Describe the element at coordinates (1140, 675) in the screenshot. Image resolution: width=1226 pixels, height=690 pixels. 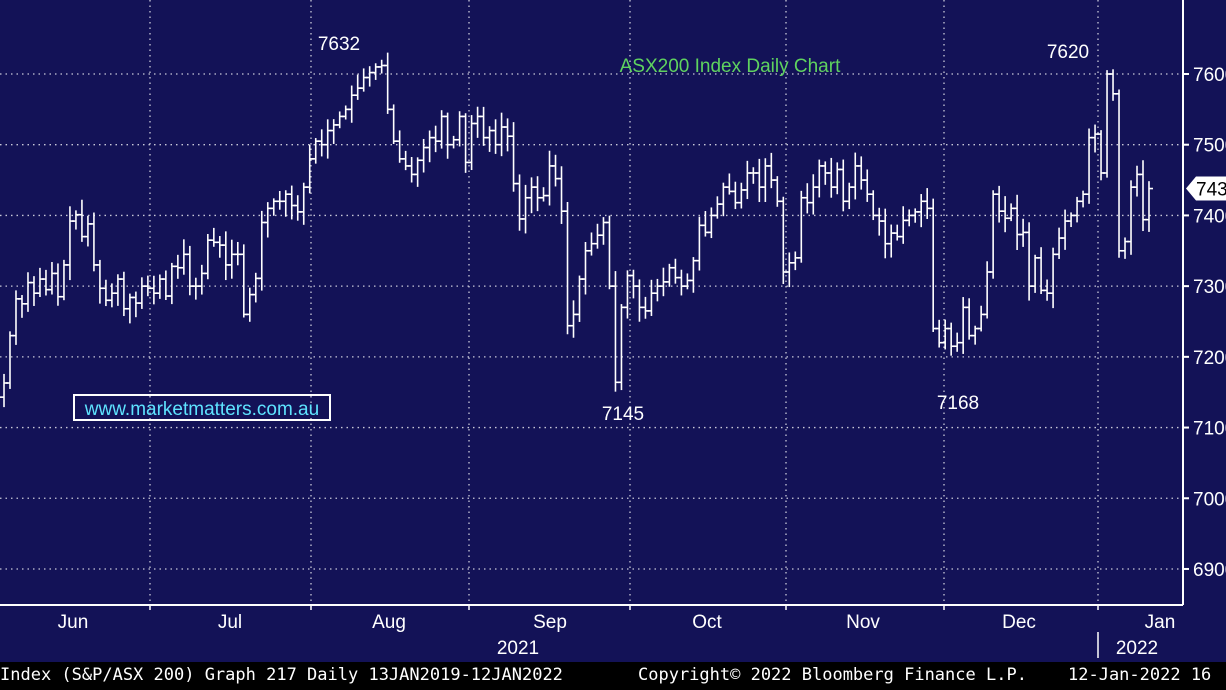
I see `footer-timestamp: 12-Jan-2022 16` at that location.